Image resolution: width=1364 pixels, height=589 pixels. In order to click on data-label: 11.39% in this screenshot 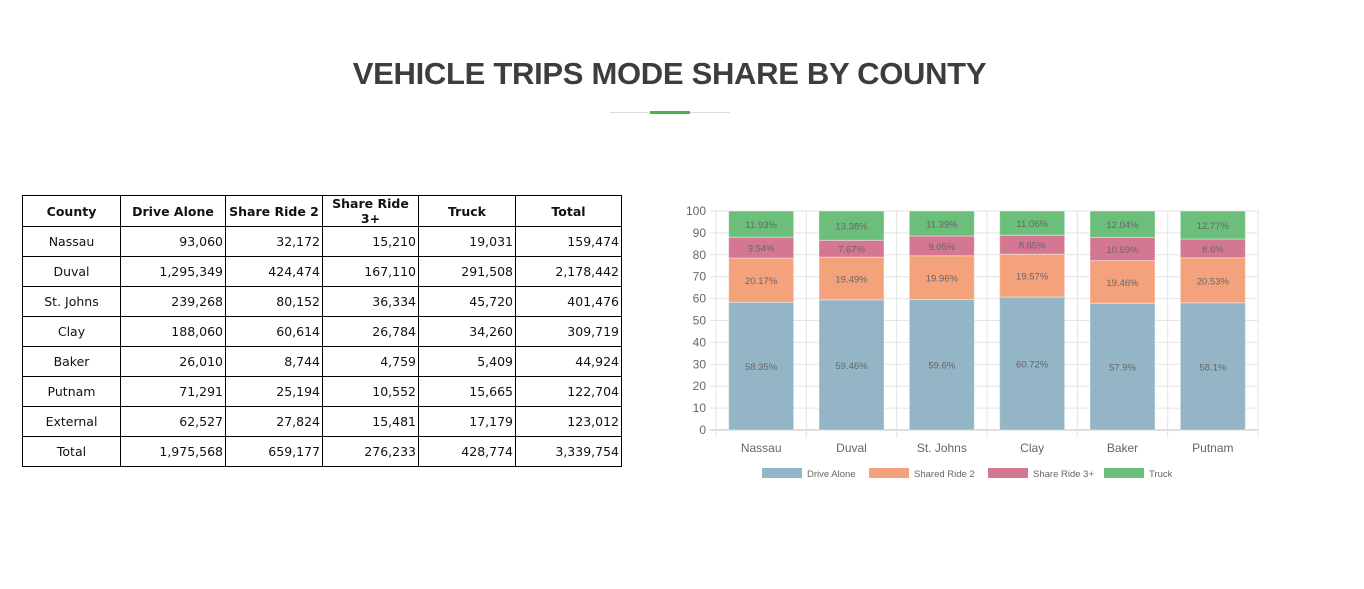, I will do `click(942, 224)`.